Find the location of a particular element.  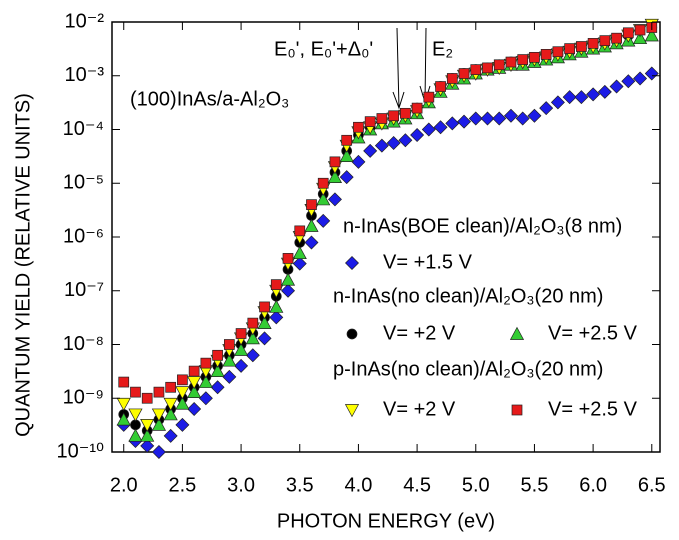

y-tick-label: 10⁻⁴ is located at coordinates (83, 129).